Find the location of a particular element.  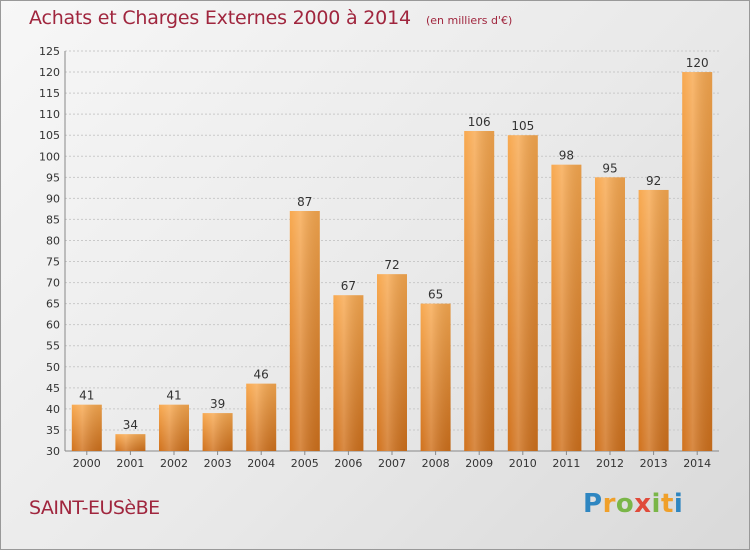

x-tick-label: 2011 is located at coordinates (566, 463).